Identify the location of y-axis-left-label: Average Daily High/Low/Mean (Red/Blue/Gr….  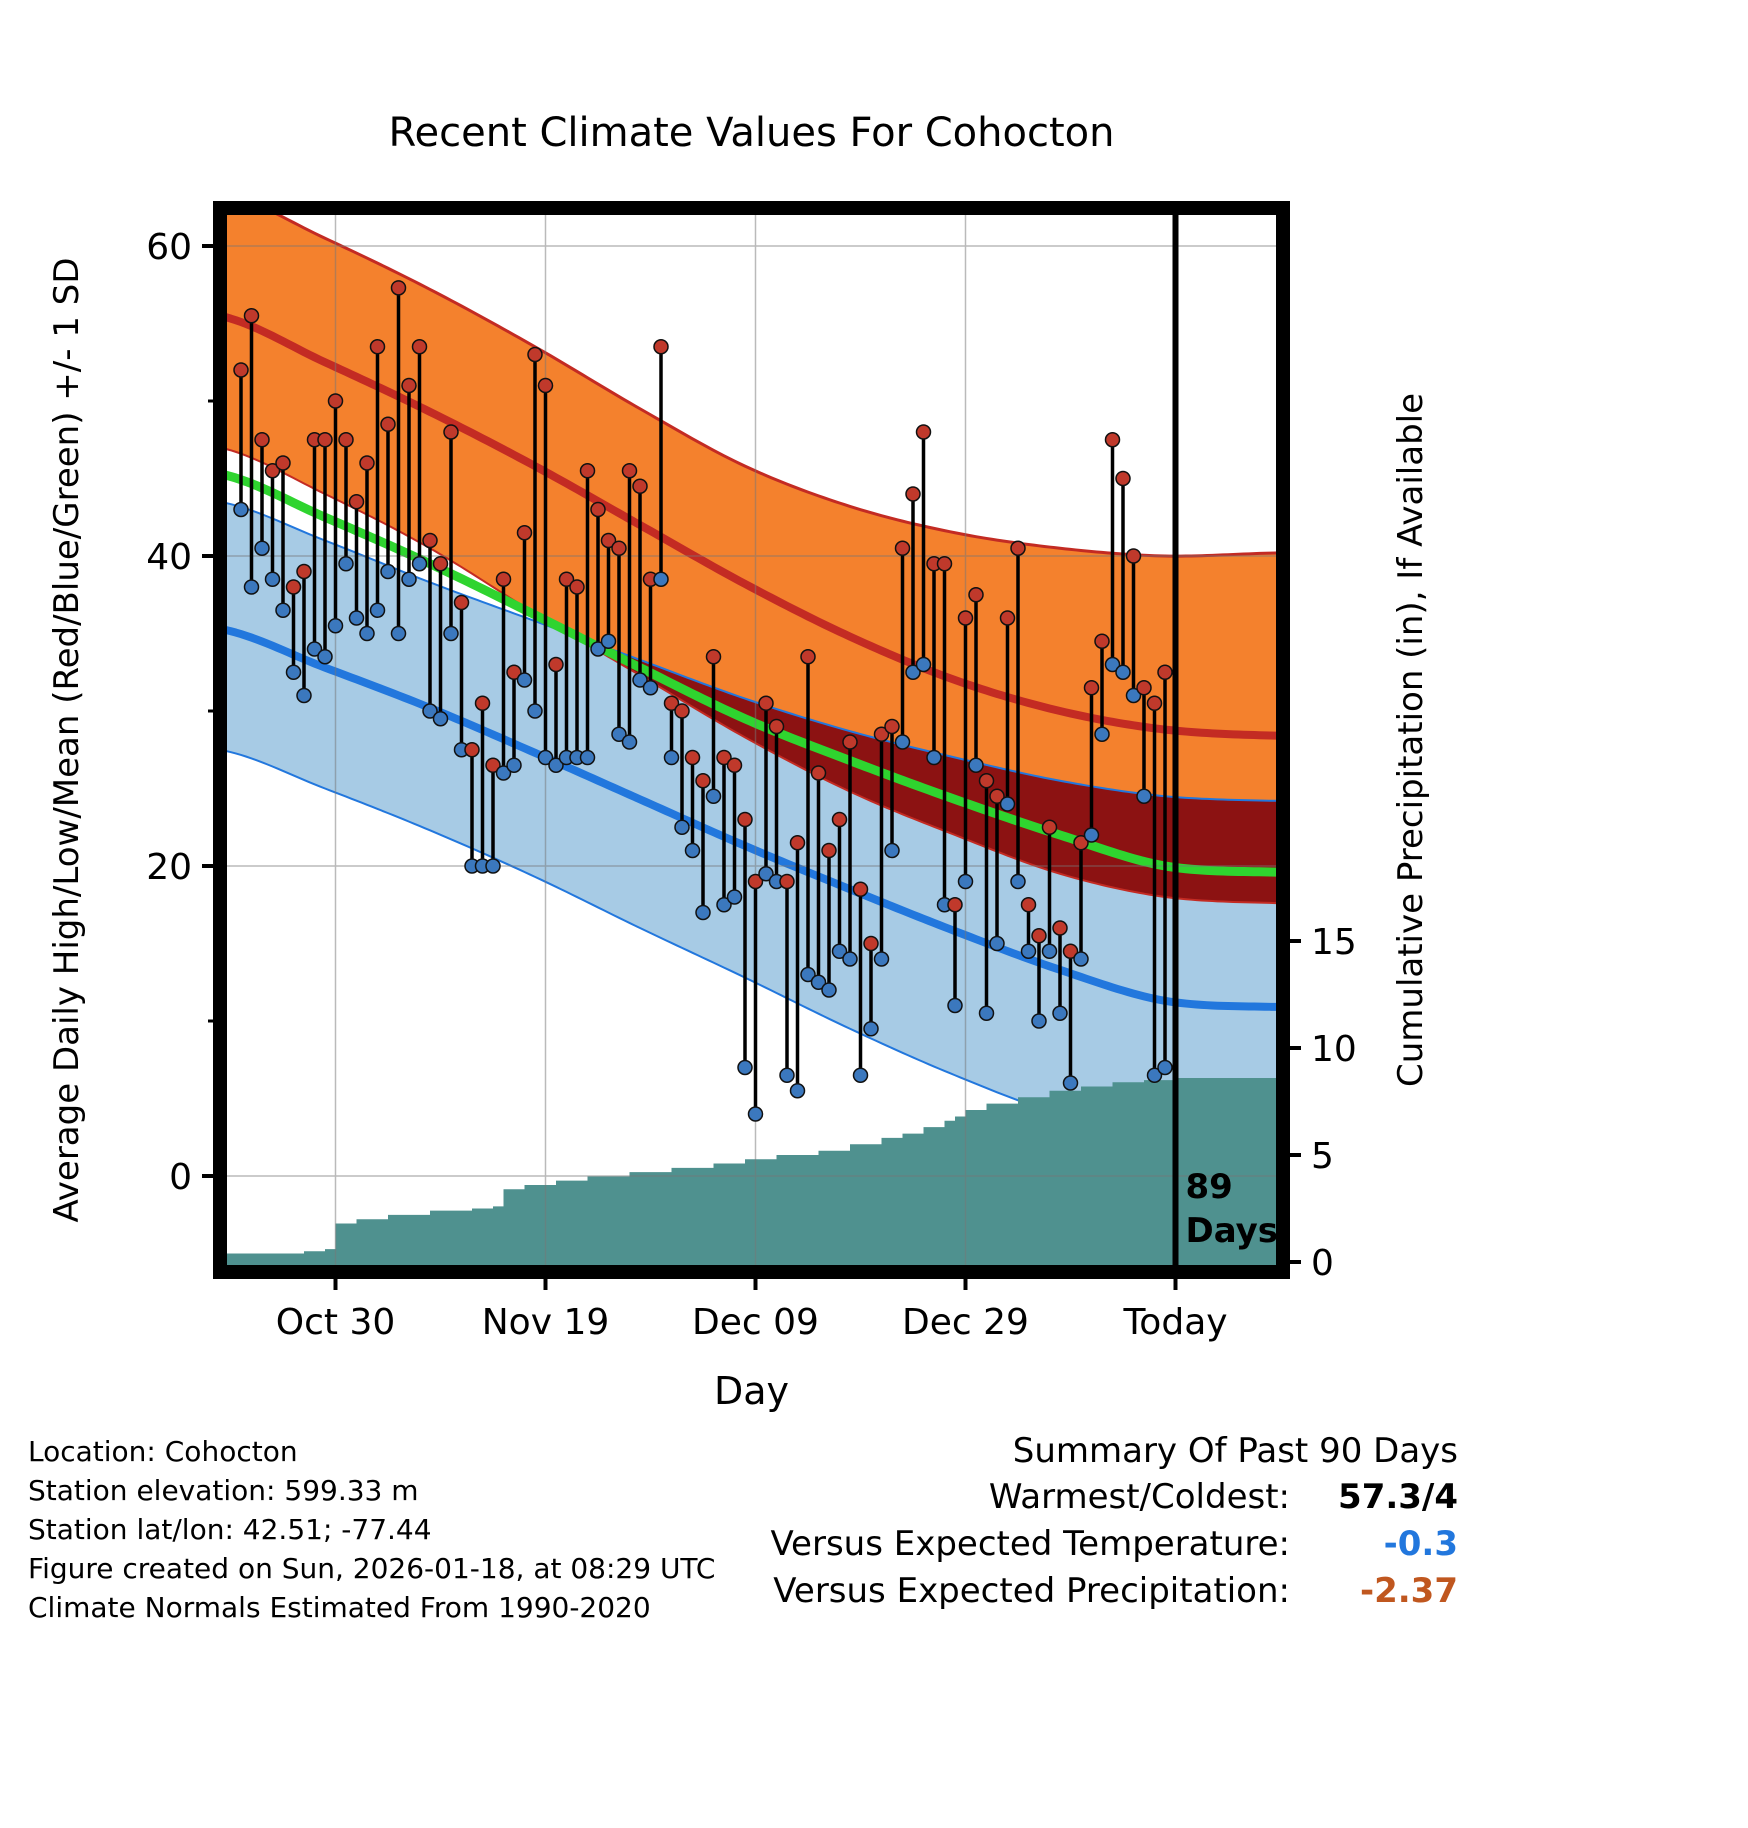
(67, 740).